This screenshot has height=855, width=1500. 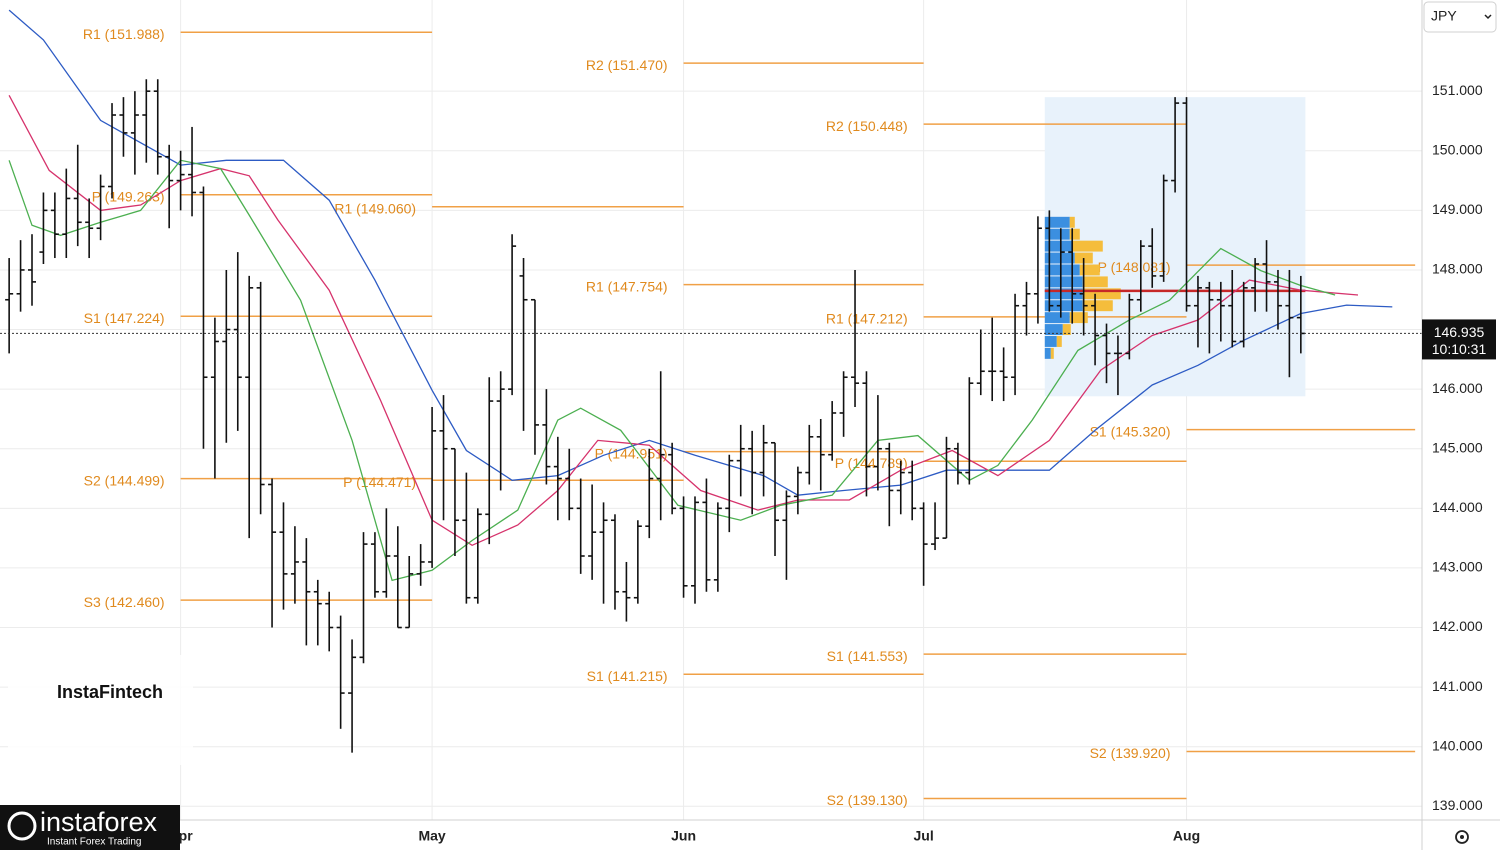 I want to click on x-tick-label: Aug, so click(x=1186, y=836).